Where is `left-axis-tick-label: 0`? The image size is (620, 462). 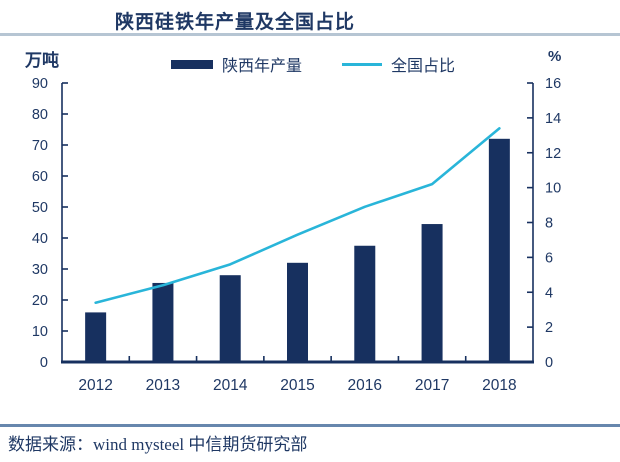
left-axis-tick-label: 0 is located at coordinates (44, 363).